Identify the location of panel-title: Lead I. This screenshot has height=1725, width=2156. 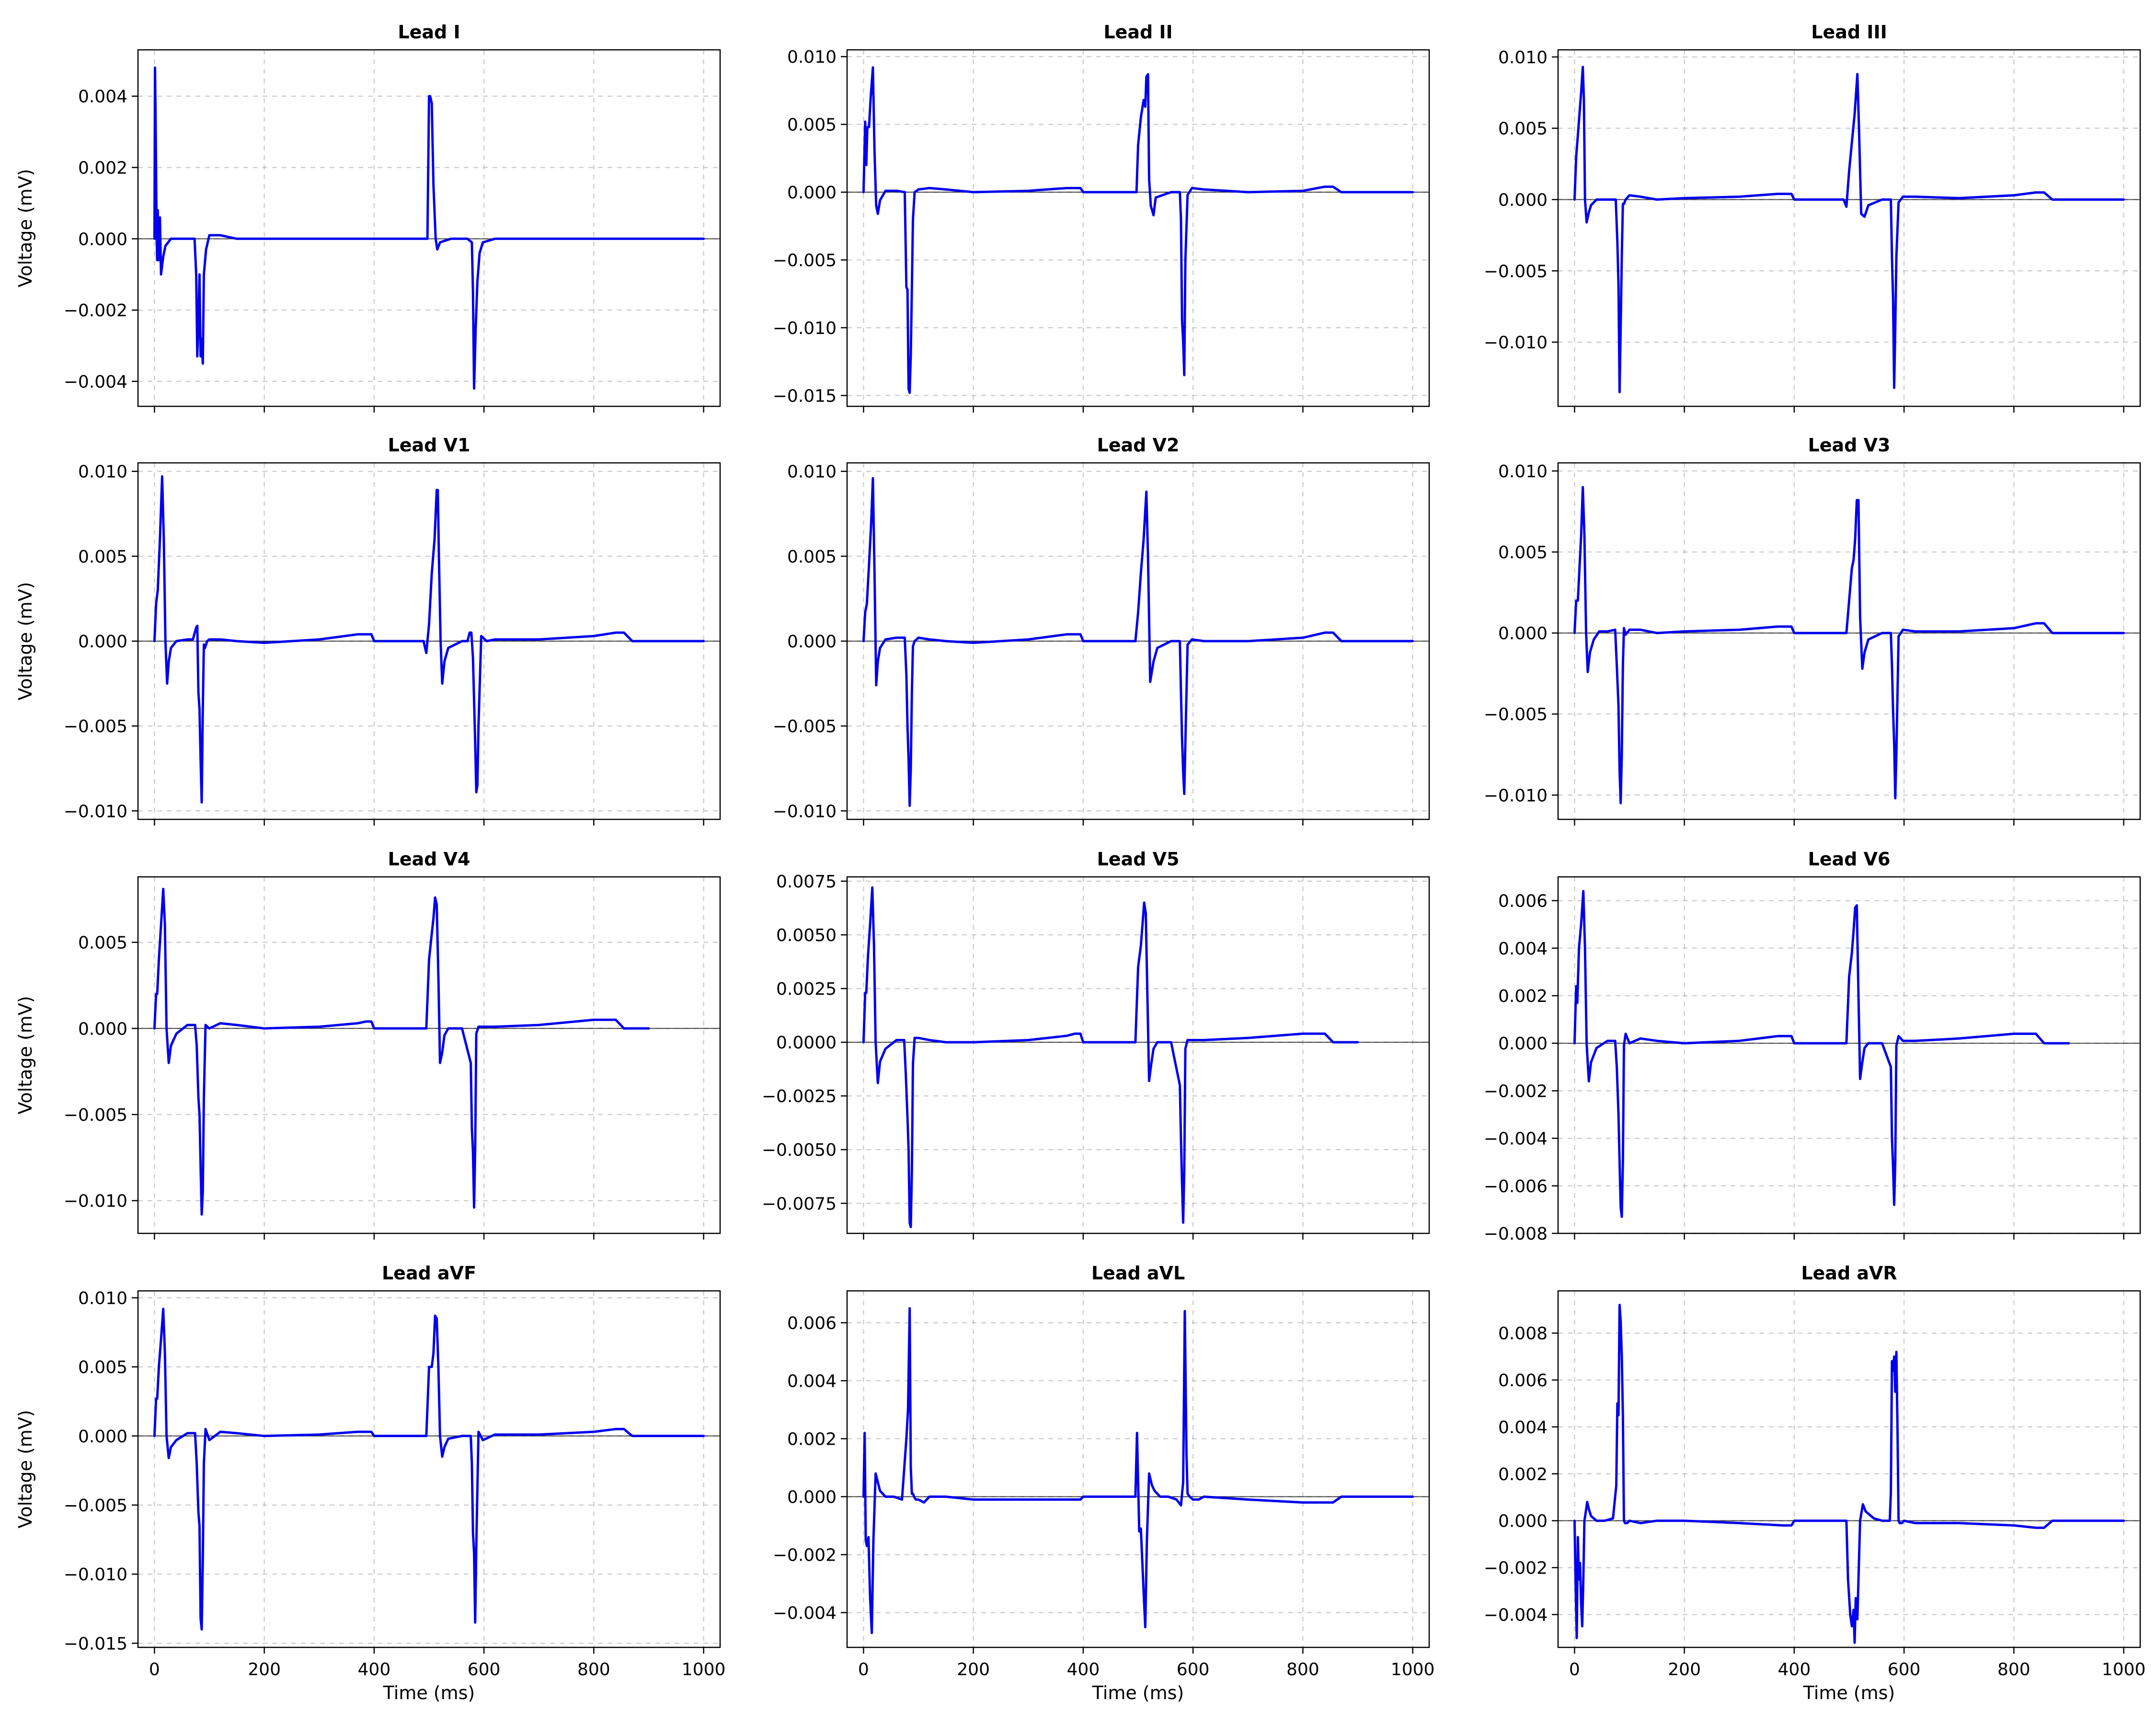
(429, 32).